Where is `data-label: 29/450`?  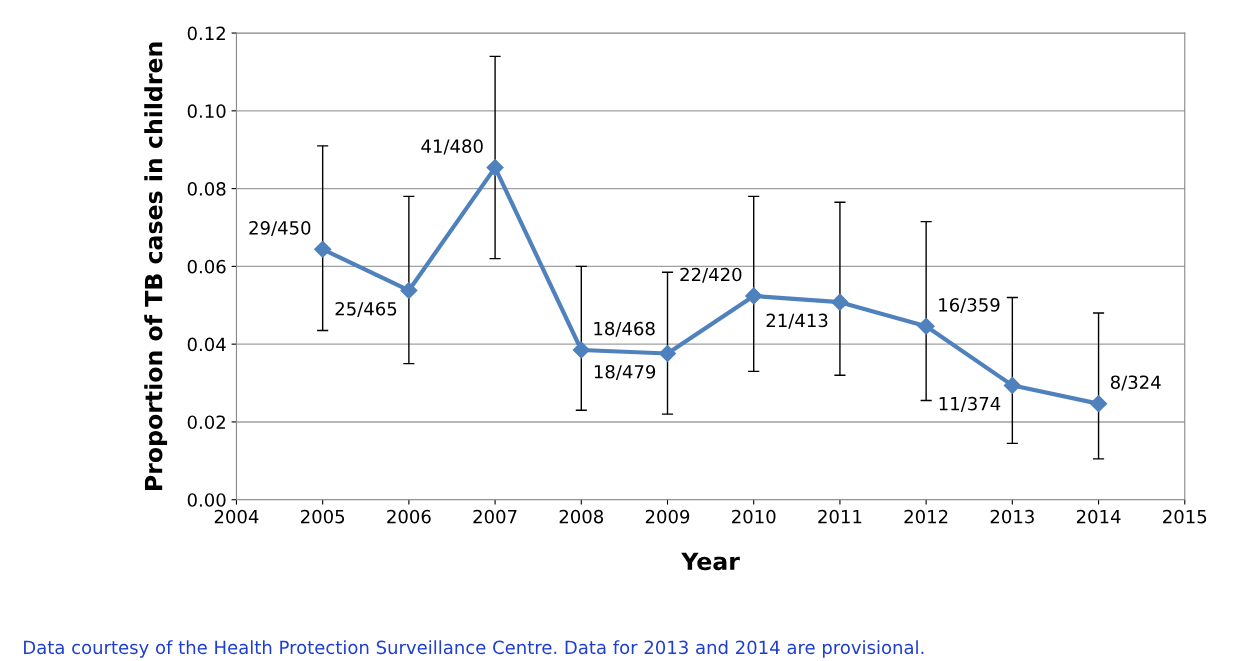 data-label: 29/450 is located at coordinates (280, 229).